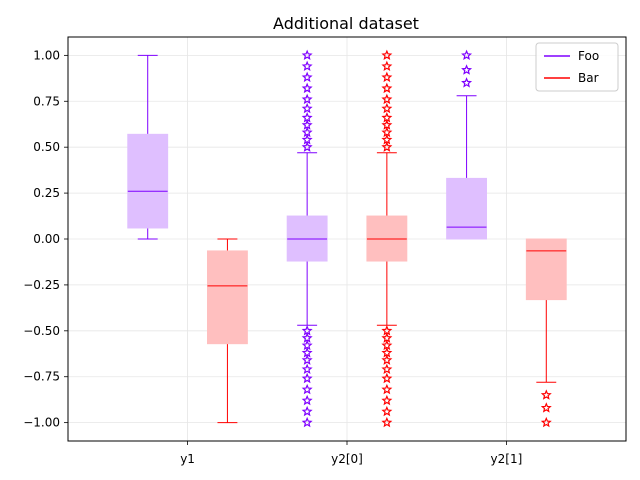 This screenshot has height=480, width=640. What do you see at coordinates (507, 459) in the screenshot?
I see `x-tick-label: y2[1]` at bounding box center [507, 459].